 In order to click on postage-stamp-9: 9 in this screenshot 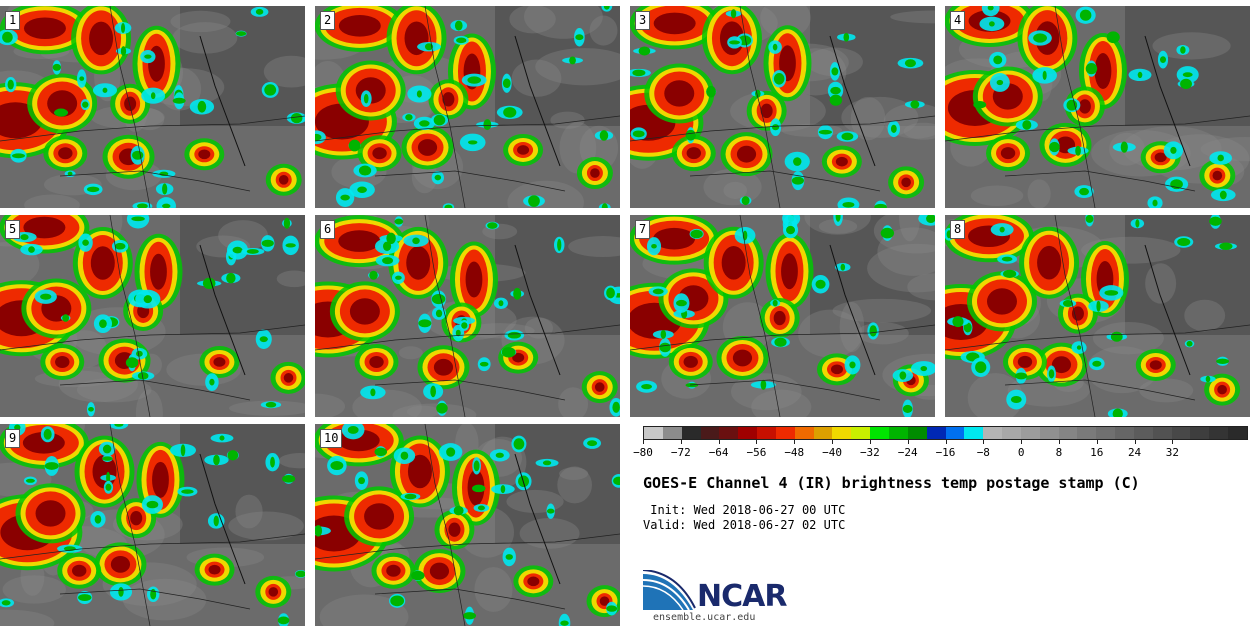, I will do `click(152, 525)`.